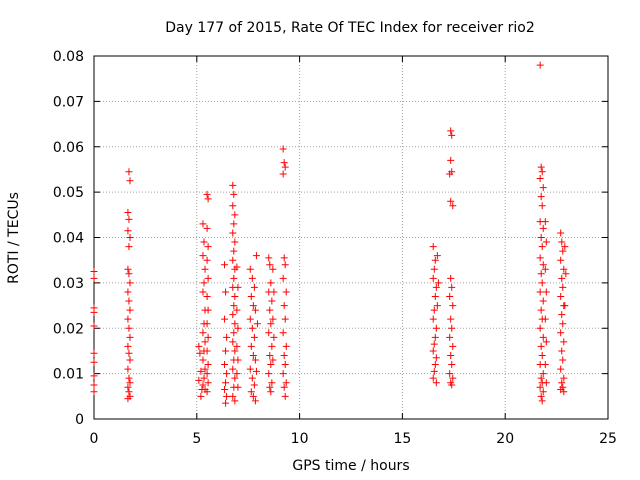 The width and height of the screenshot is (640, 480). Describe the element at coordinates (196, 439) in the screenshot. I see `x-tick-label: 5` at that location.